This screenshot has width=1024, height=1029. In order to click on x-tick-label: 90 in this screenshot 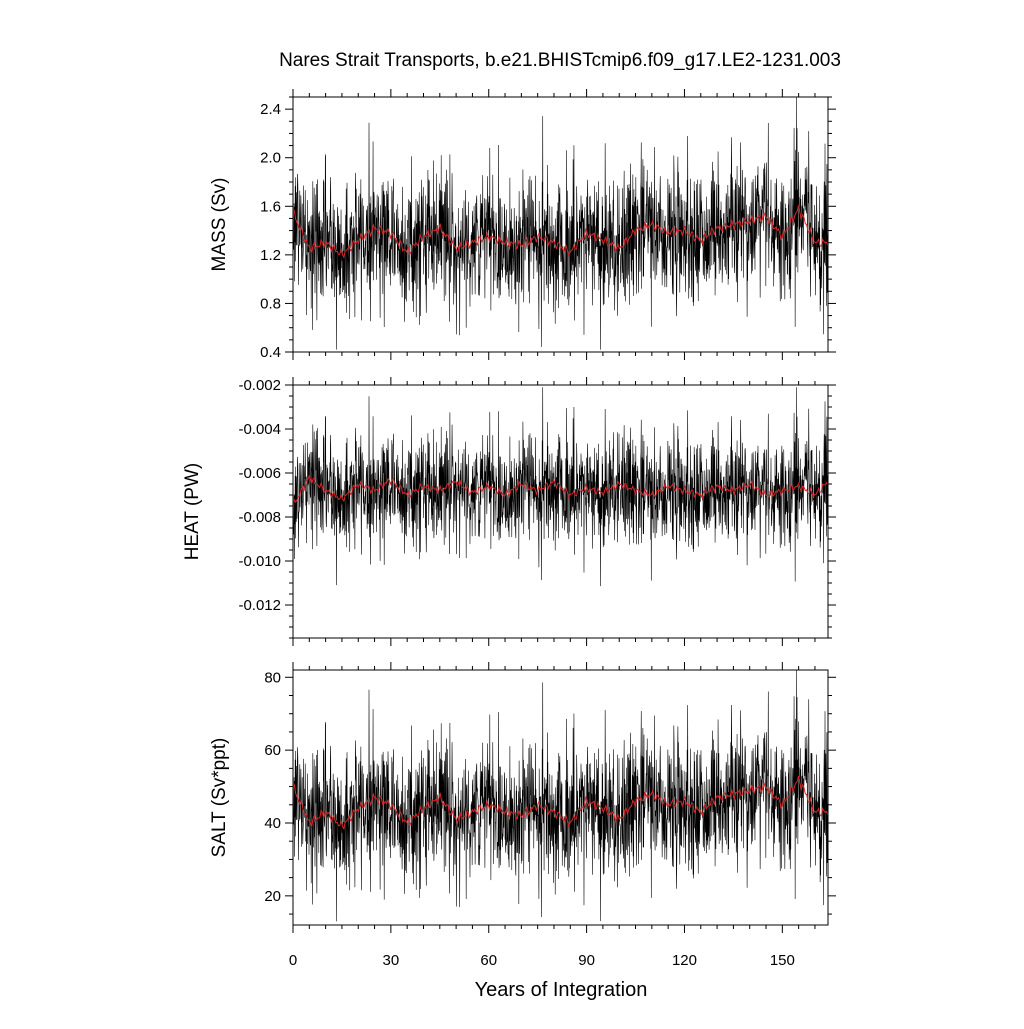, I will do `click(586, 960)`.